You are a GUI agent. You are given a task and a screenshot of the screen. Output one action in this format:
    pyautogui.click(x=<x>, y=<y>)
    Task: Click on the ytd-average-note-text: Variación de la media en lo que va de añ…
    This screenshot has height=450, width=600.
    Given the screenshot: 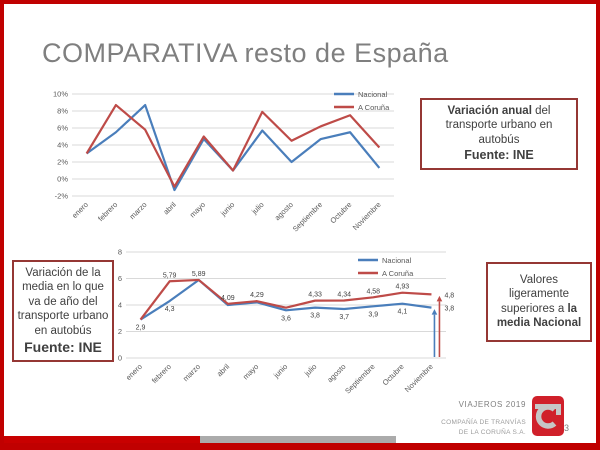 What is the action you would take?
    pyautogui.click(x=63, y=302)
    